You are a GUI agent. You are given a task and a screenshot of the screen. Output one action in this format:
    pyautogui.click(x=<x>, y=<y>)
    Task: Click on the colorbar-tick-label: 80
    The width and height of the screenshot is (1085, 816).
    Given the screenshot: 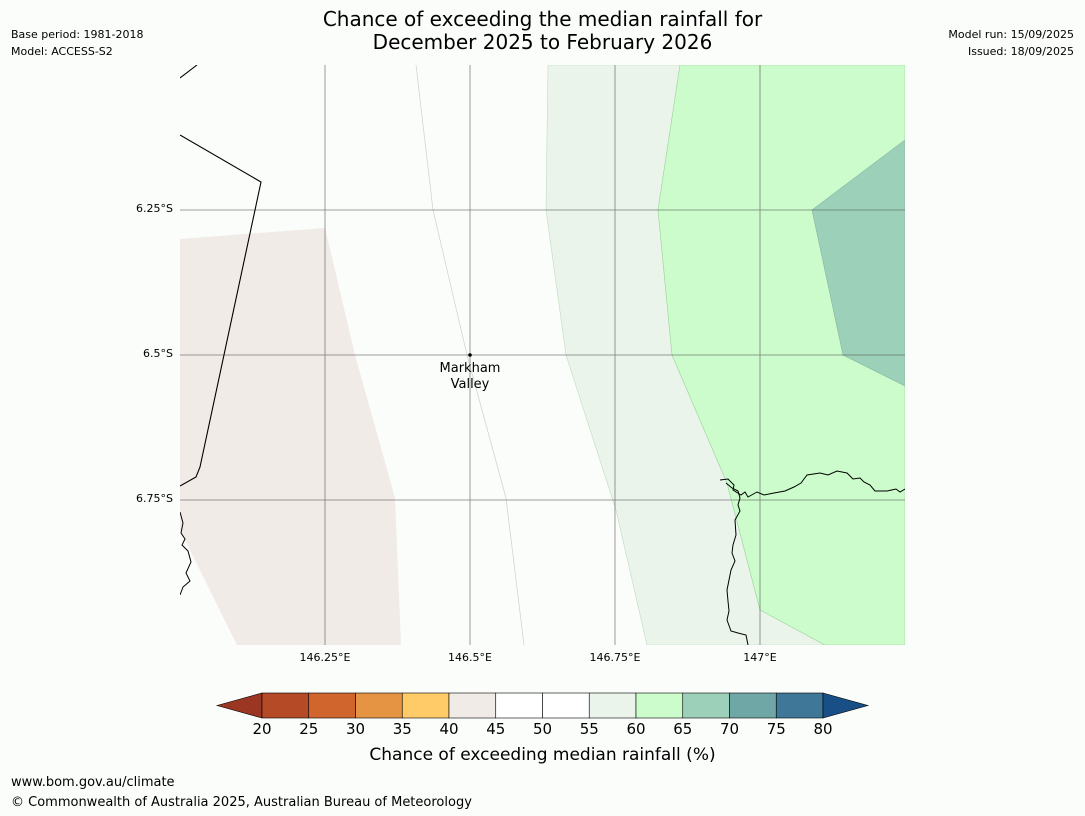 What is the action you would take?
    pyautogui.click(x=823, y=729)
    